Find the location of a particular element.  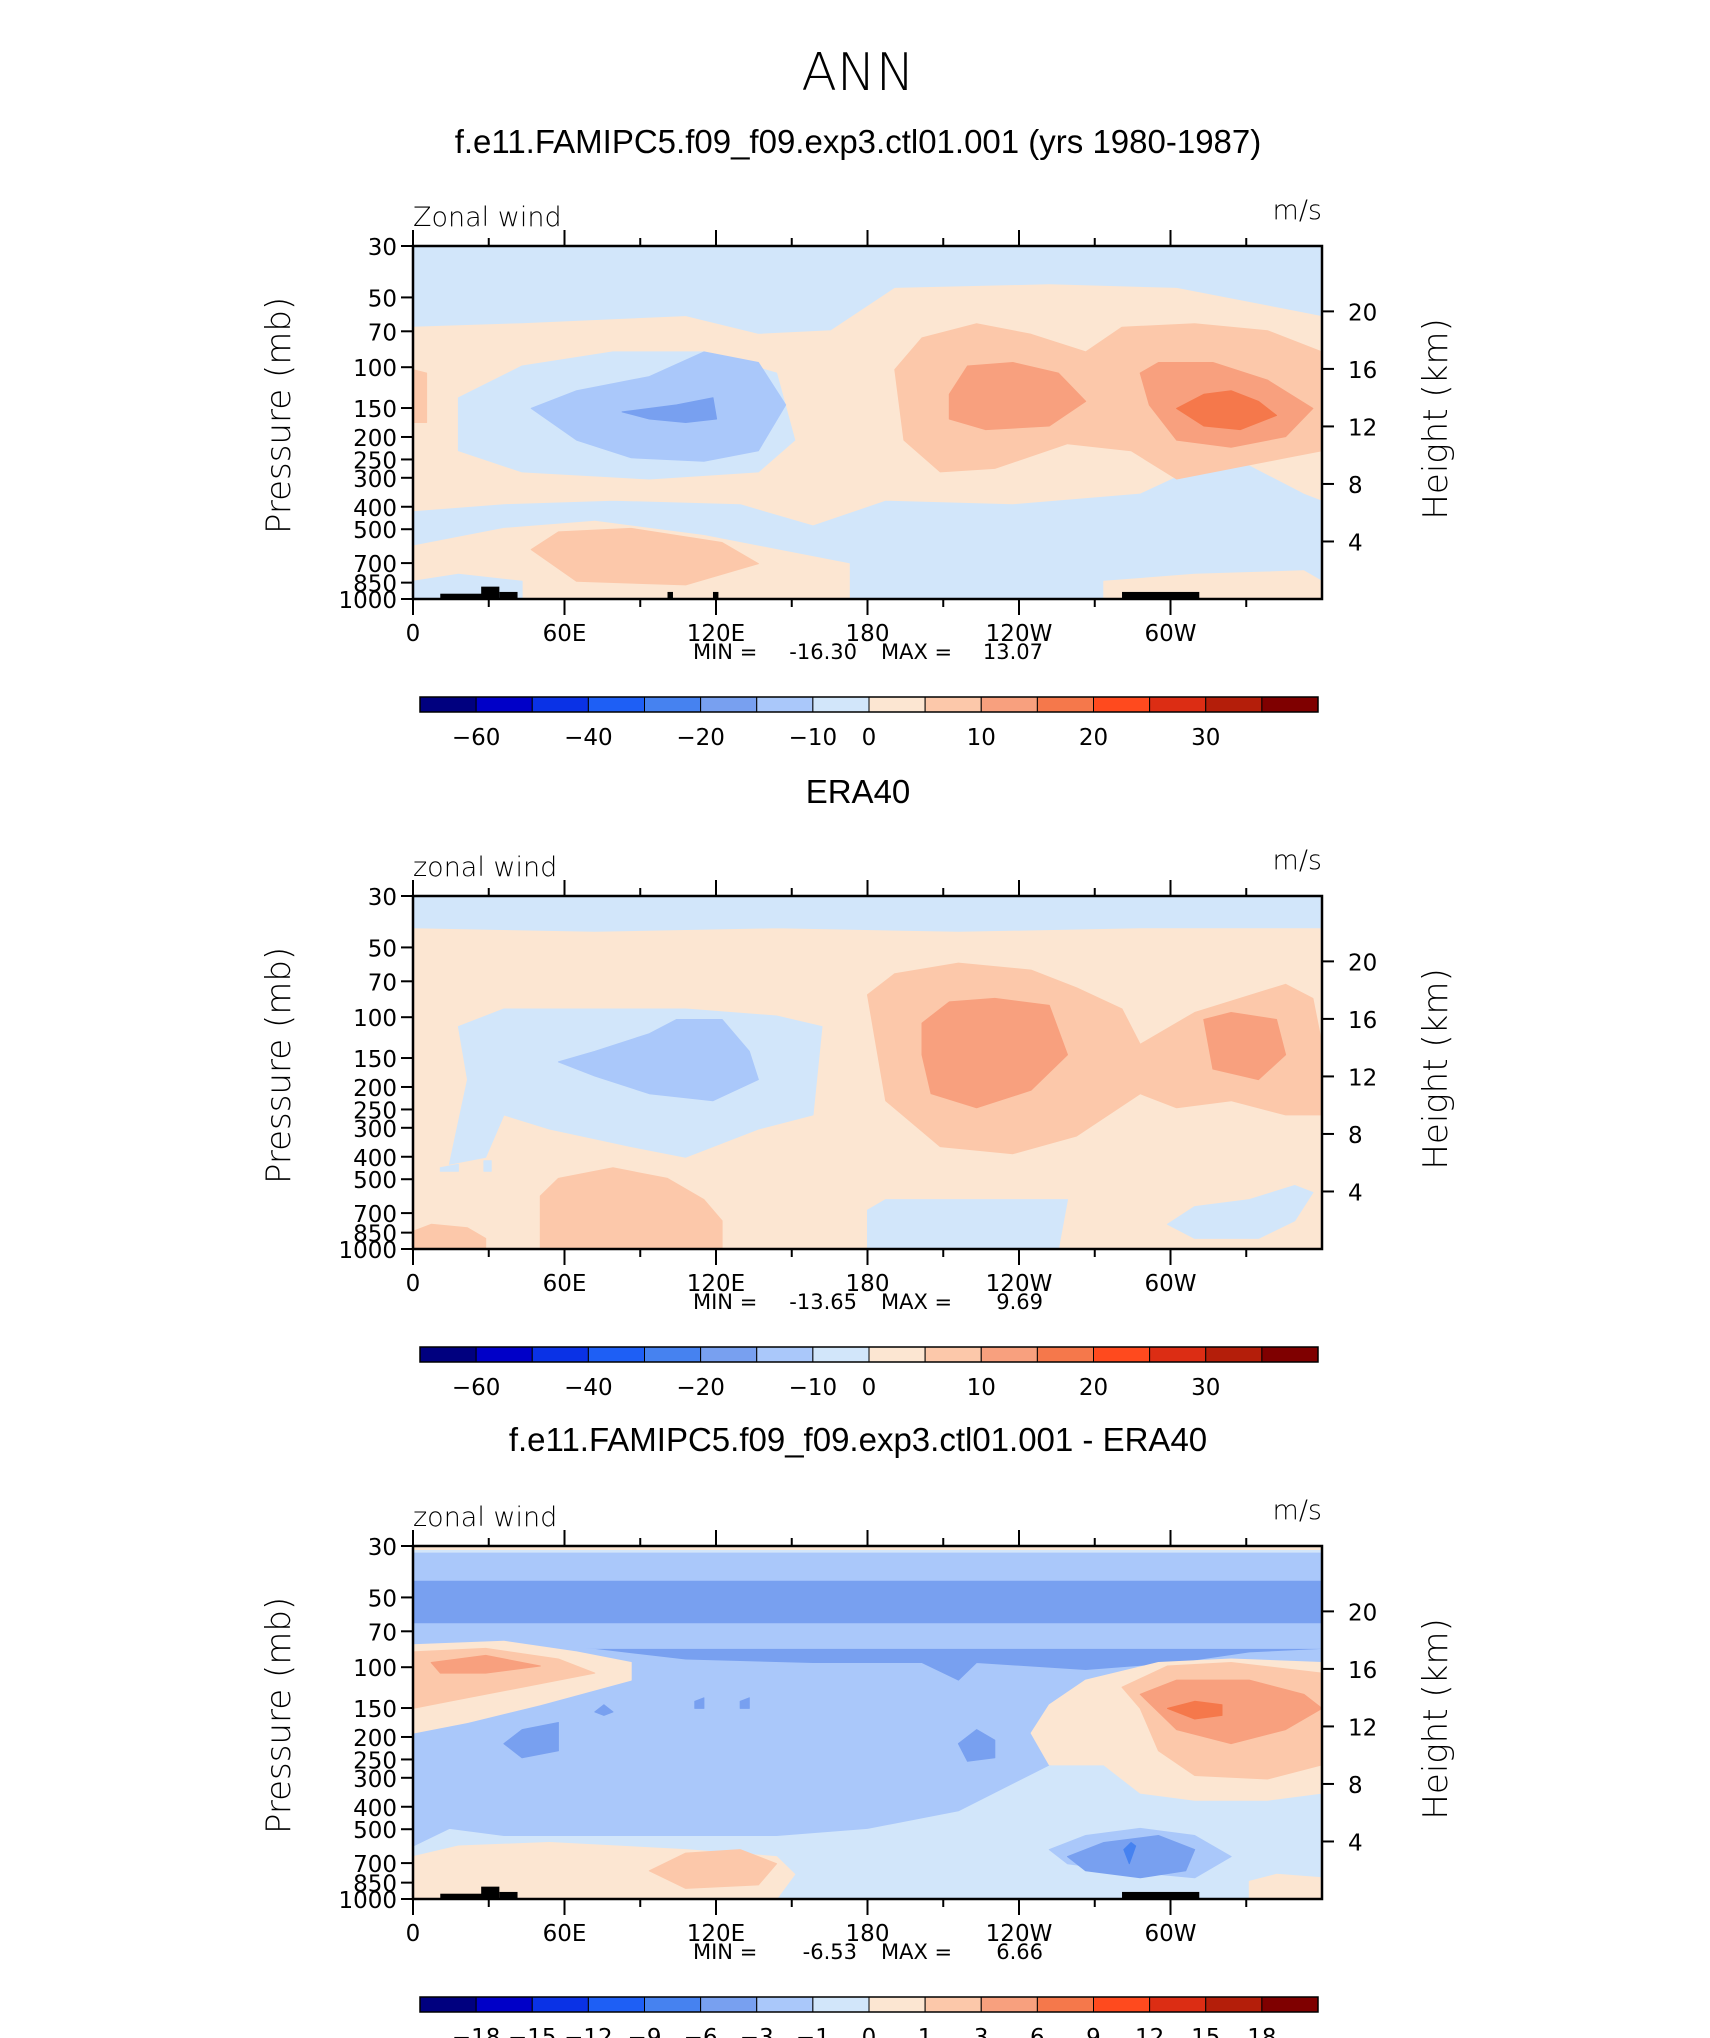

colorbar-tick-label: −60 is located at coordinates (476, 738).